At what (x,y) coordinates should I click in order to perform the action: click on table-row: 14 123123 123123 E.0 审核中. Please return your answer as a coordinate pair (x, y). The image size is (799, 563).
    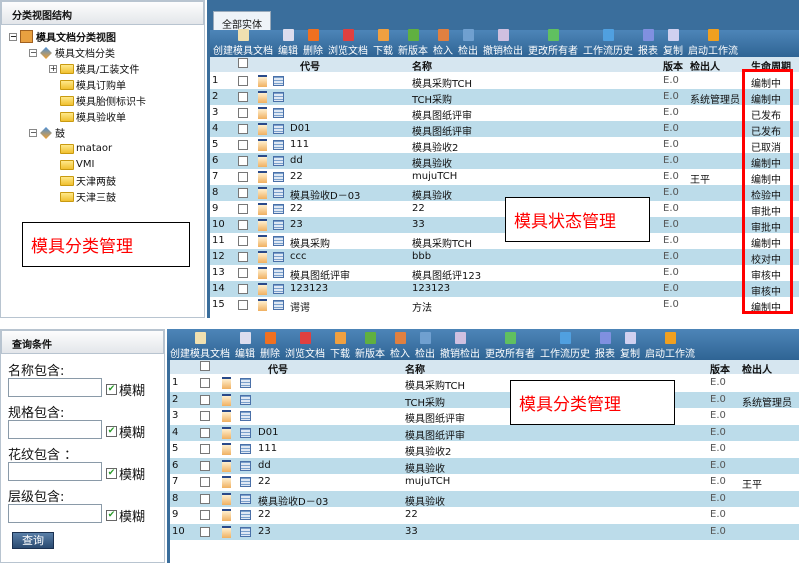
    Looking at the image, I should click on (504, 289).